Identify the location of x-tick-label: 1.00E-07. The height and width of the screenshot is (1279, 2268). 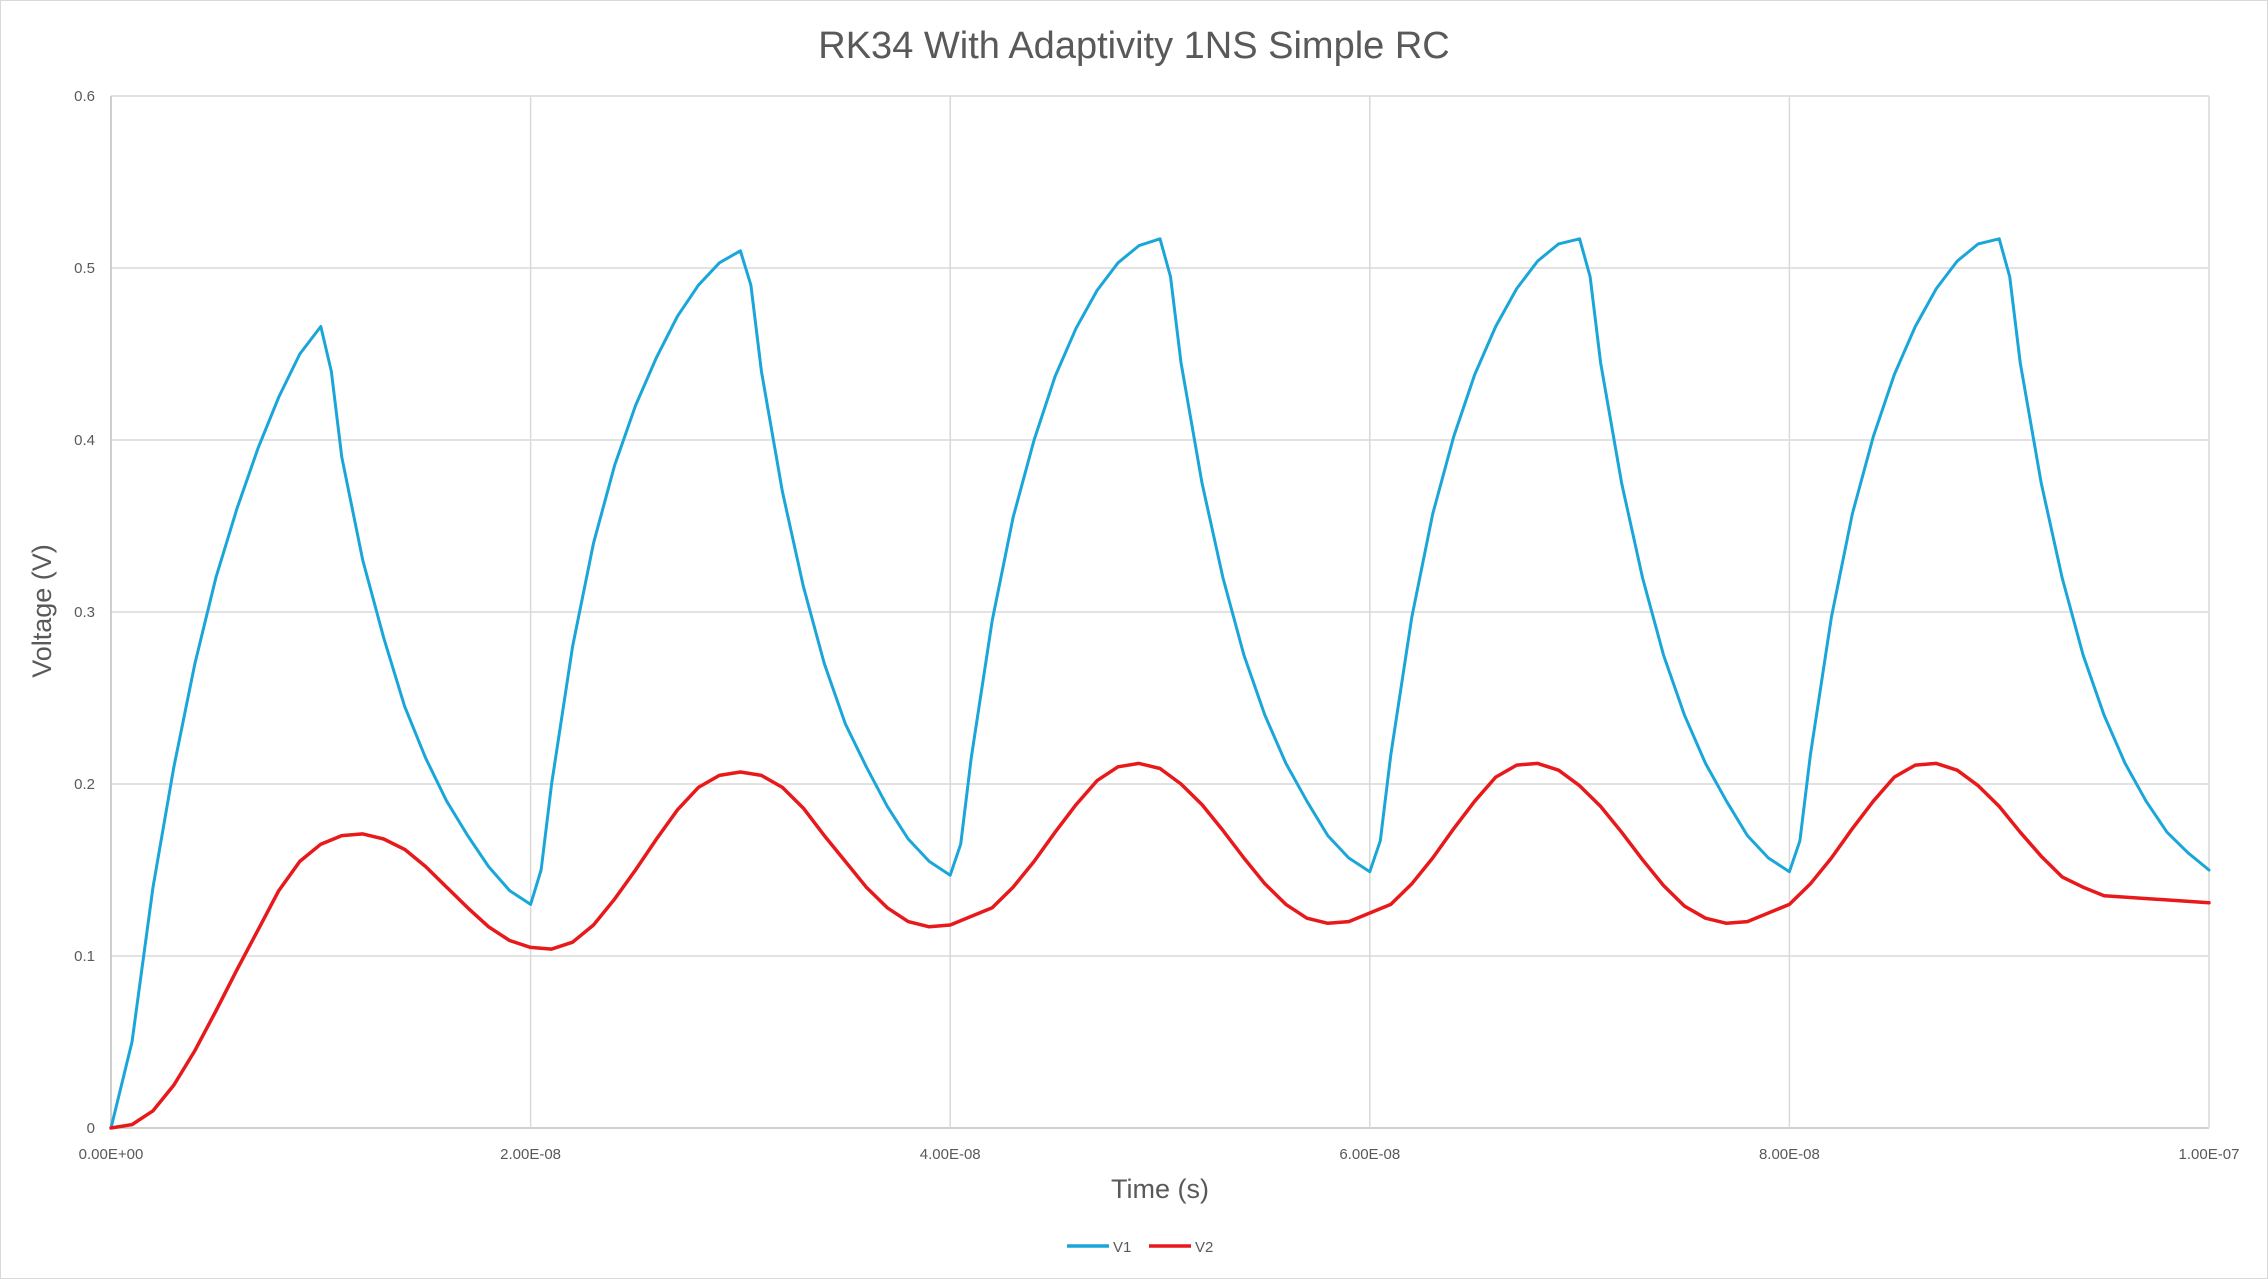
(2209, 1154).